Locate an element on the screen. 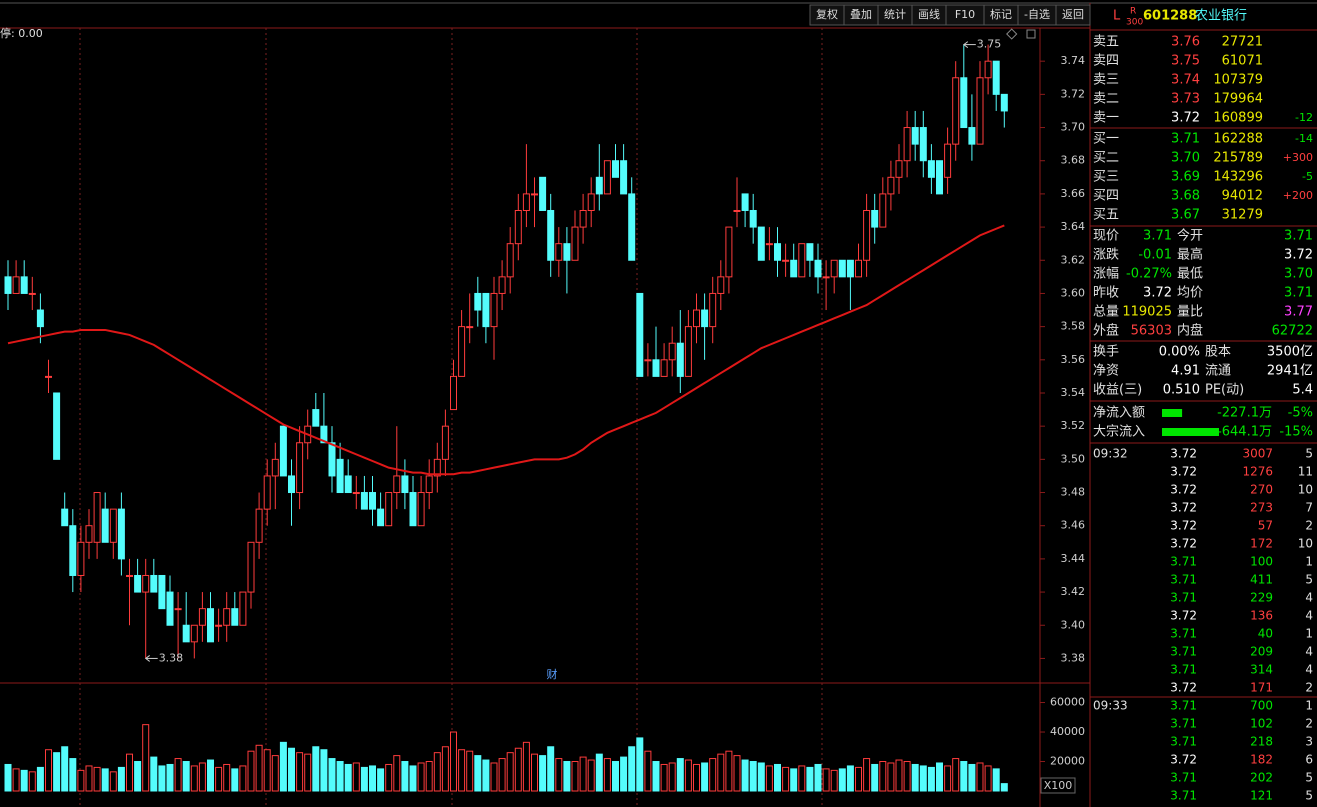  y-tick-label: 3.44 is located at coordinates (1073, 558).